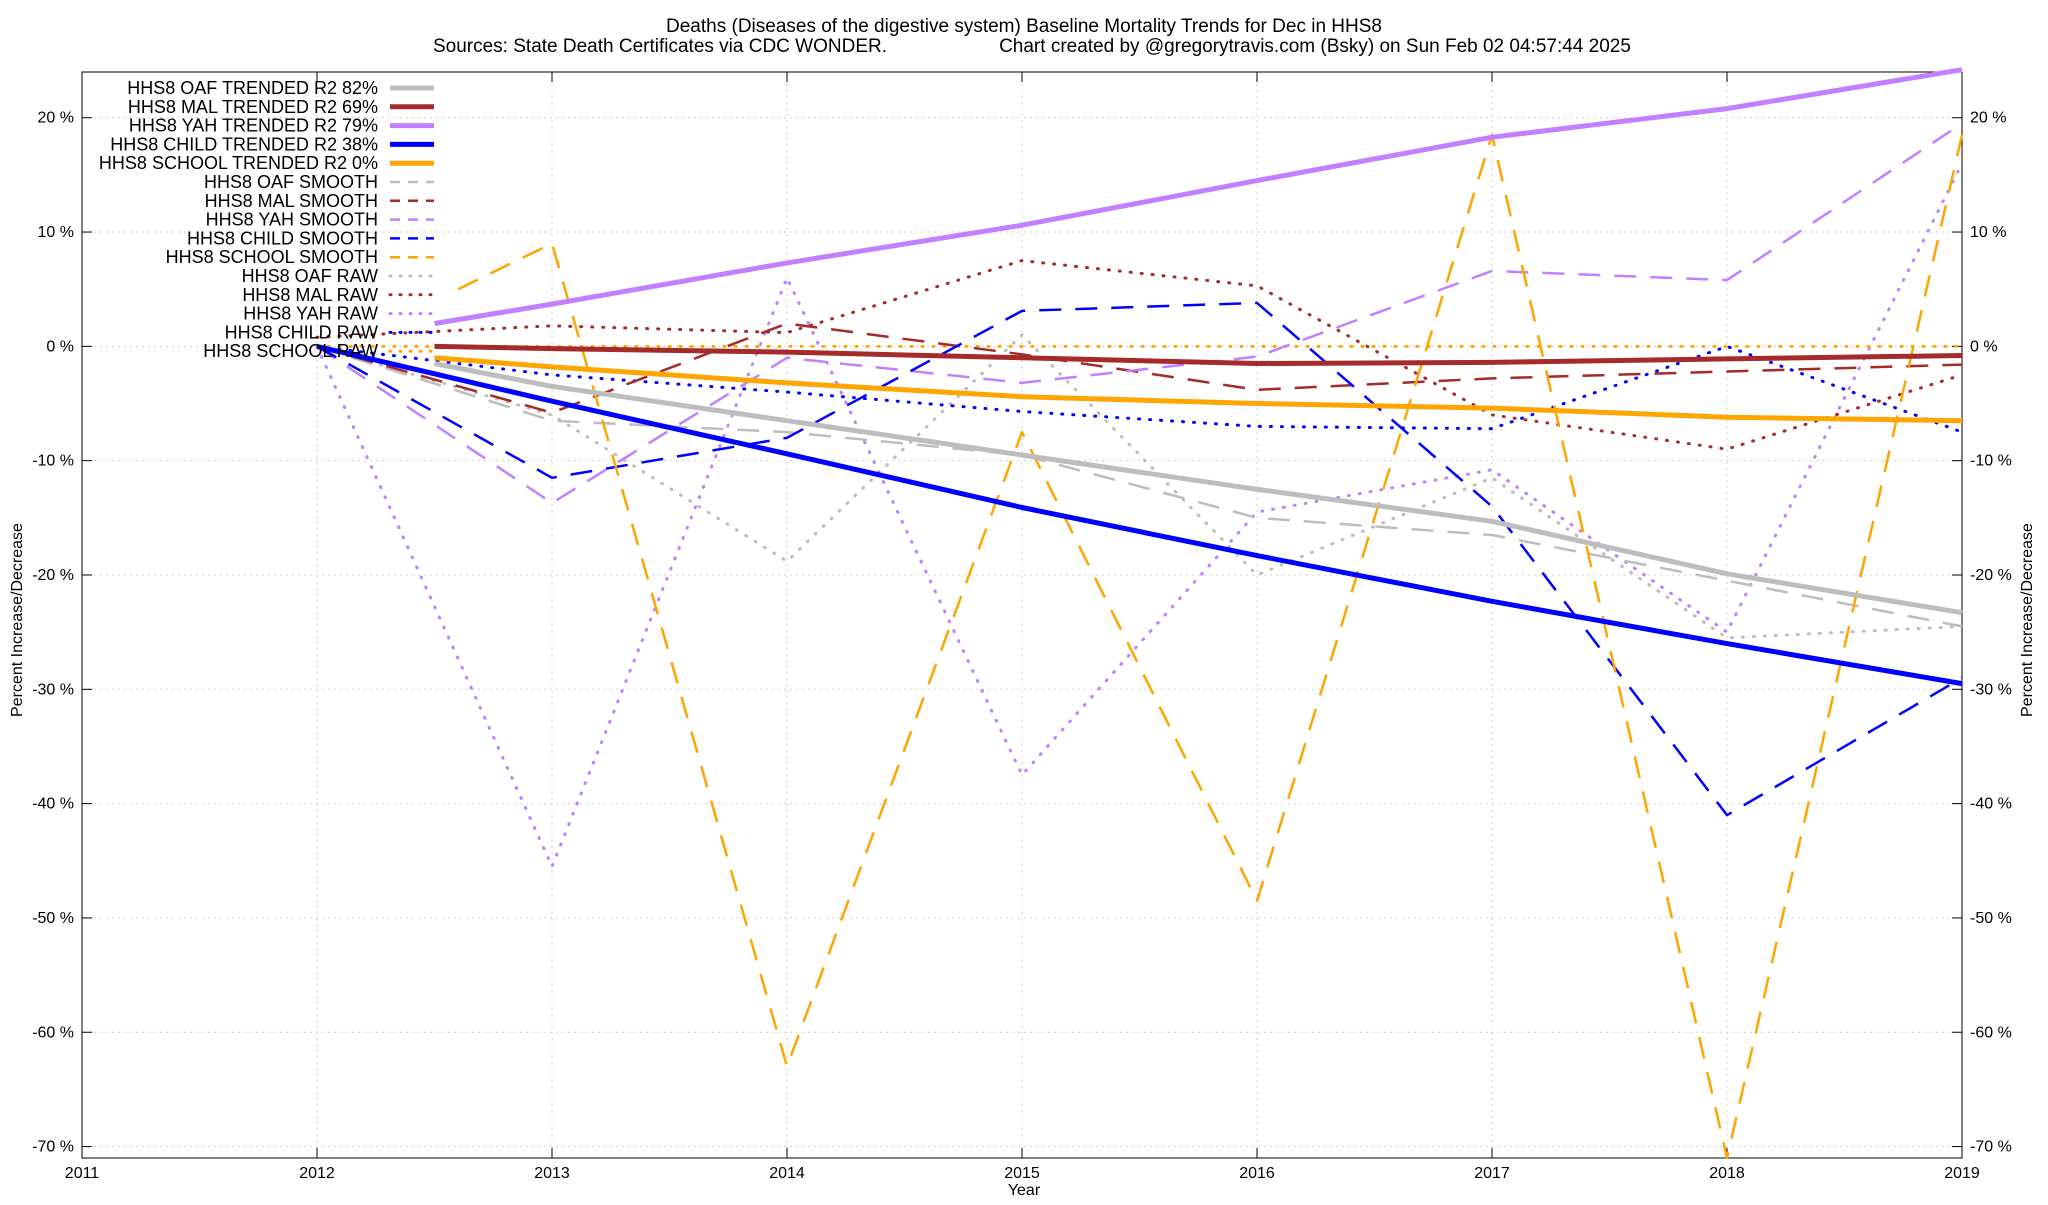 This screenshot has height=1205, width=2048. I want to click on y-tick-label-right: 20 %, so click(1988, 118).